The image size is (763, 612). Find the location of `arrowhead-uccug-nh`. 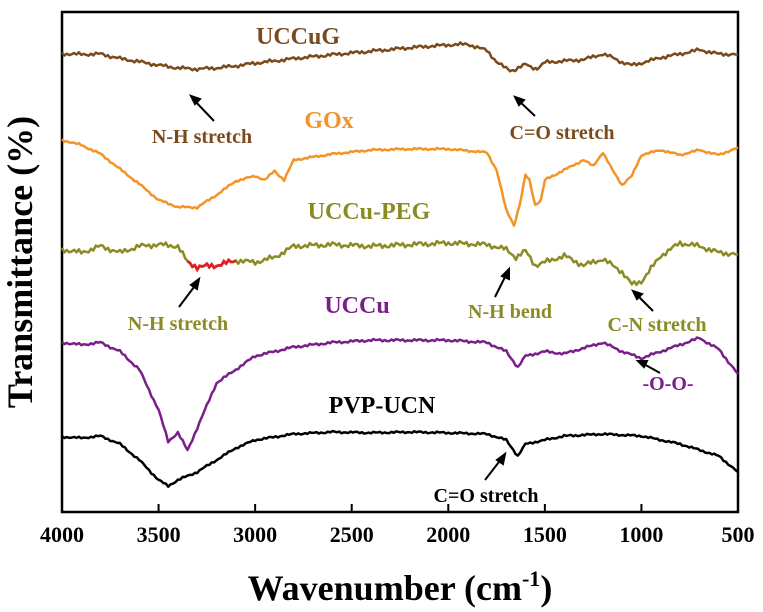

arrowhead-uccug-nh is located at coordinates (195, 100).